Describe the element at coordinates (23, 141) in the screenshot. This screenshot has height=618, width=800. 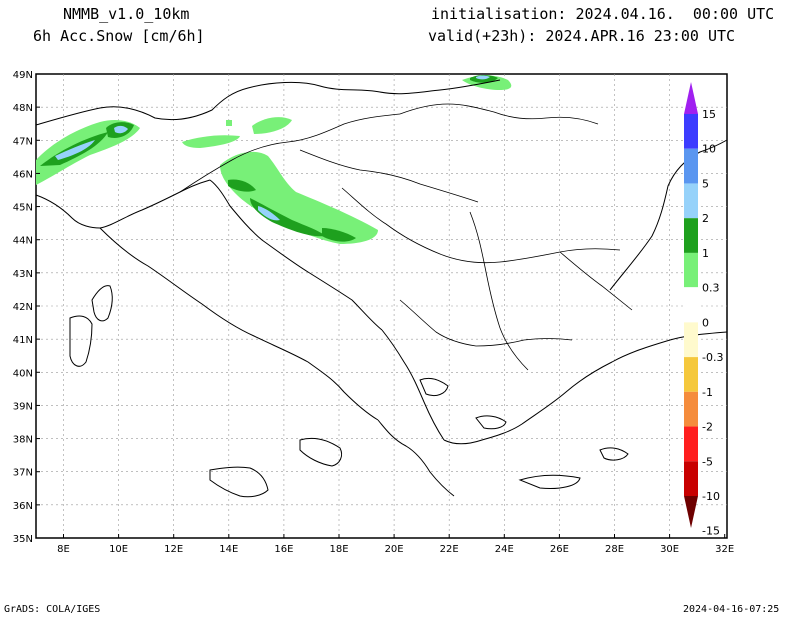
I see `lat-label: 47N` at that location.